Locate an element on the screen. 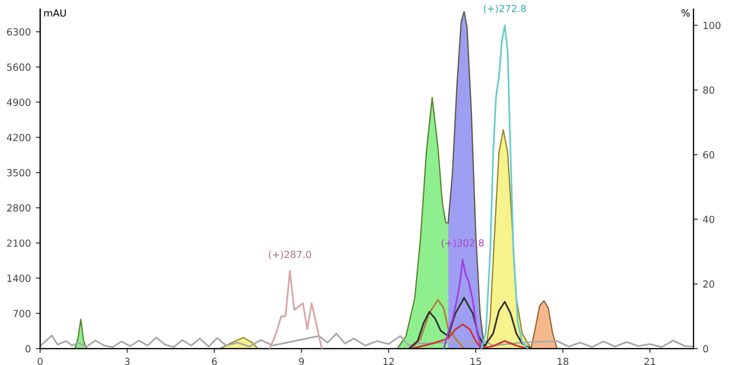  y-tick-label: 2800 is located at coordinates (18, 208).